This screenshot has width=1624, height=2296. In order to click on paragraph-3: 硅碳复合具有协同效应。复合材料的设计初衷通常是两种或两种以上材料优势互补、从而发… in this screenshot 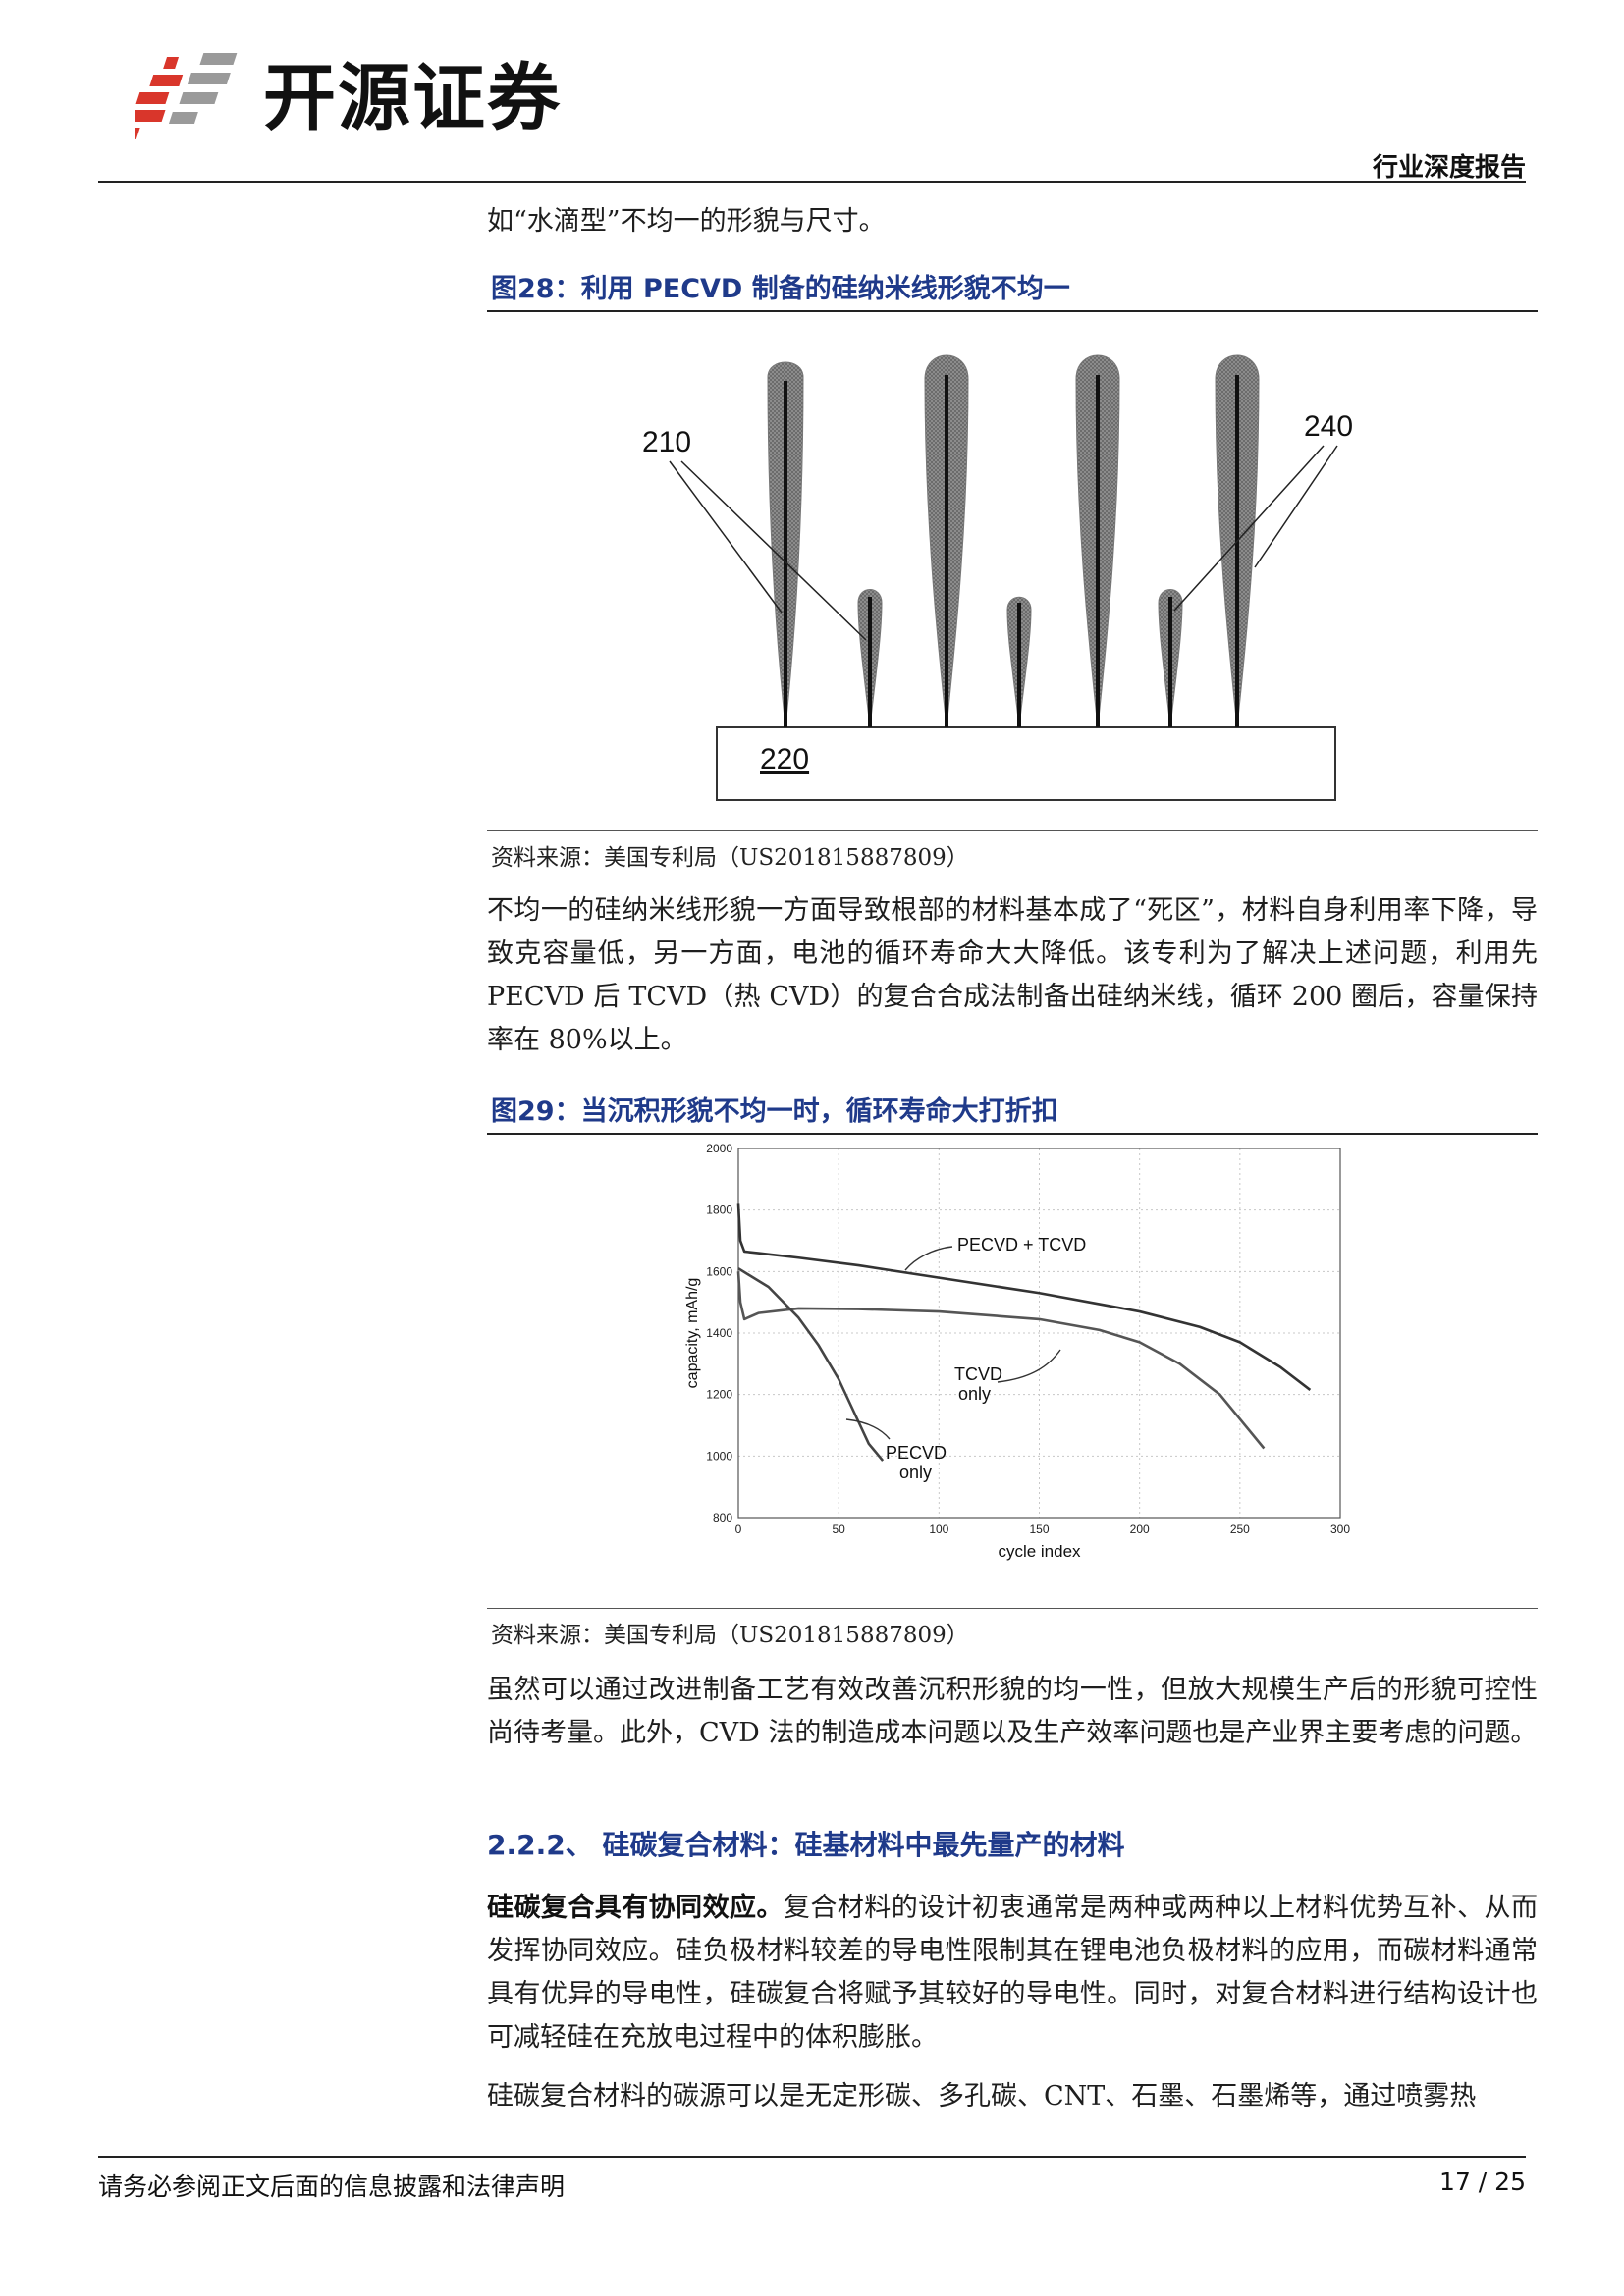, I will do `click(1012, 1973)`.